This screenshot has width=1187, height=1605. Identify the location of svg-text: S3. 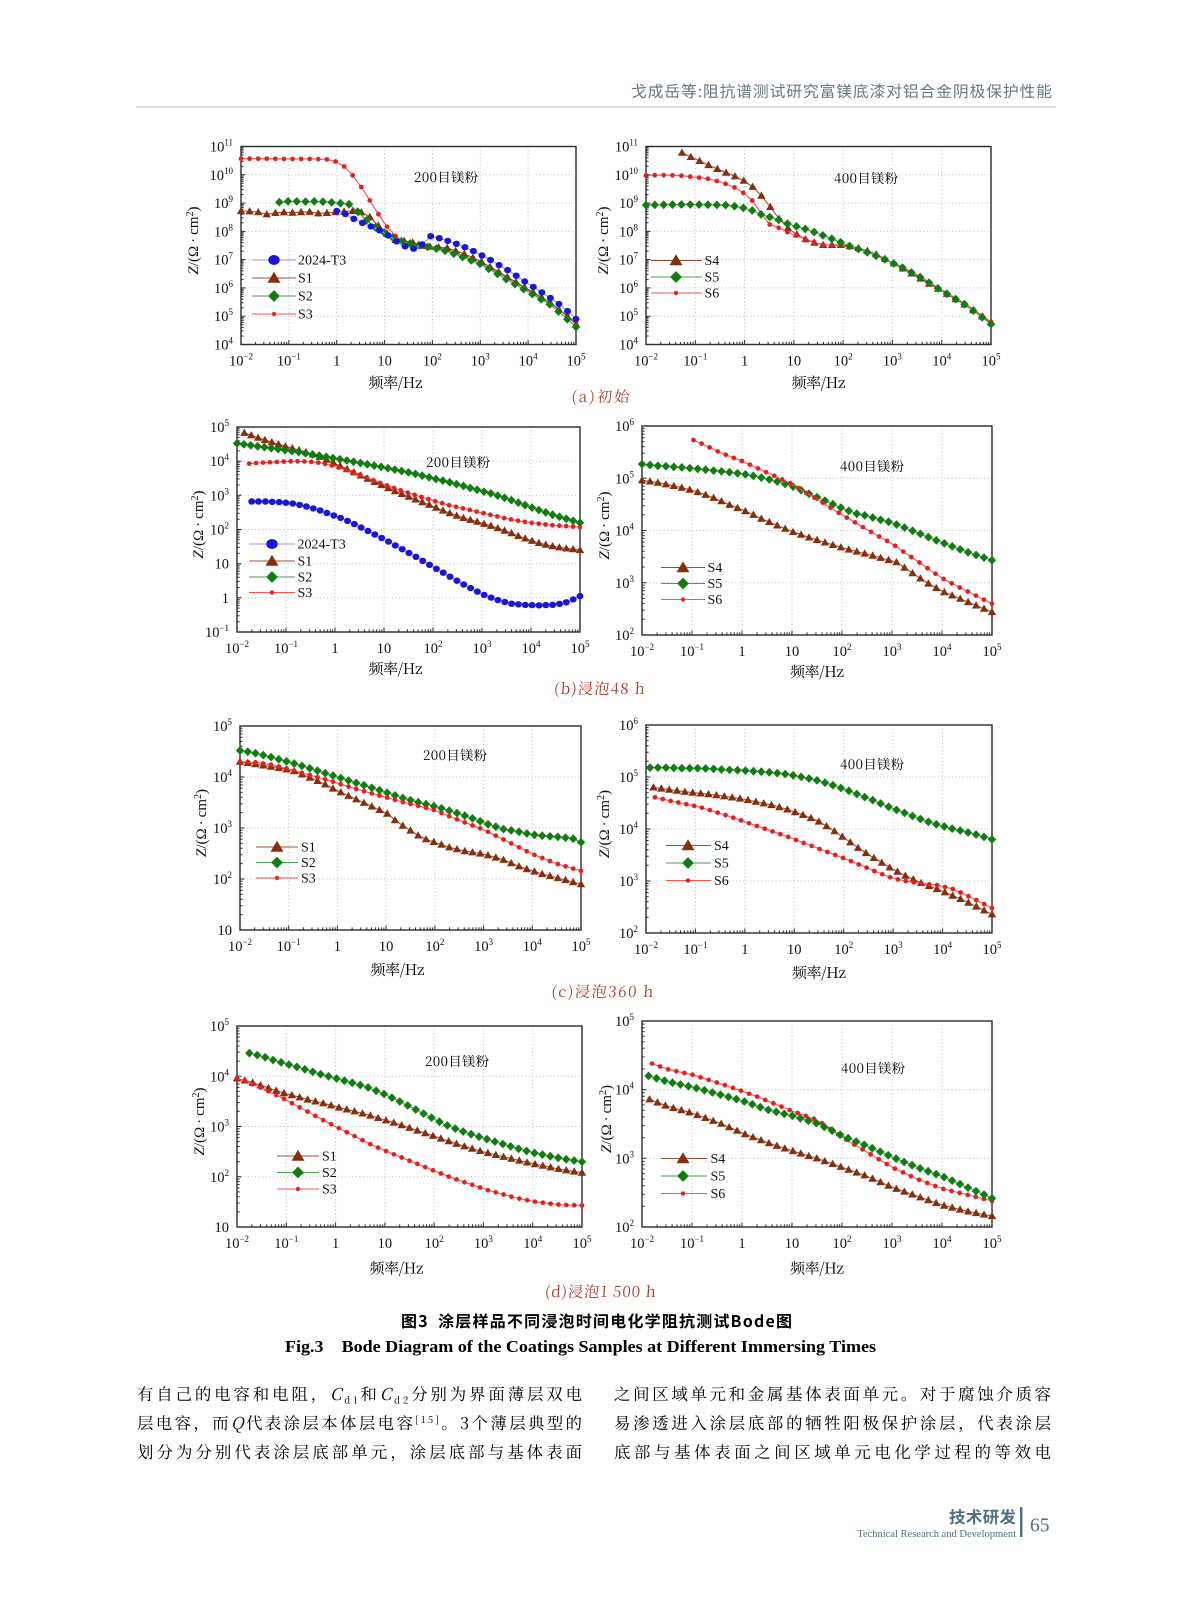
(329, 1190).